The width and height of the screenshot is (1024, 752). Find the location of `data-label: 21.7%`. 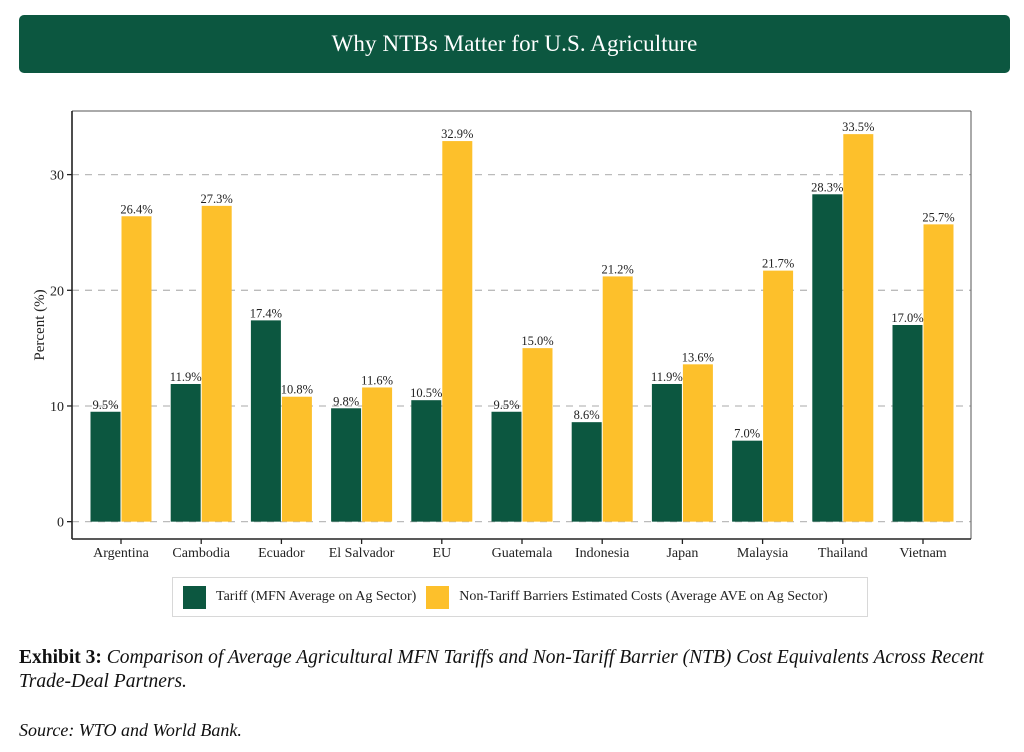

data-label: 21.7% is located at coordinates (778, 264).